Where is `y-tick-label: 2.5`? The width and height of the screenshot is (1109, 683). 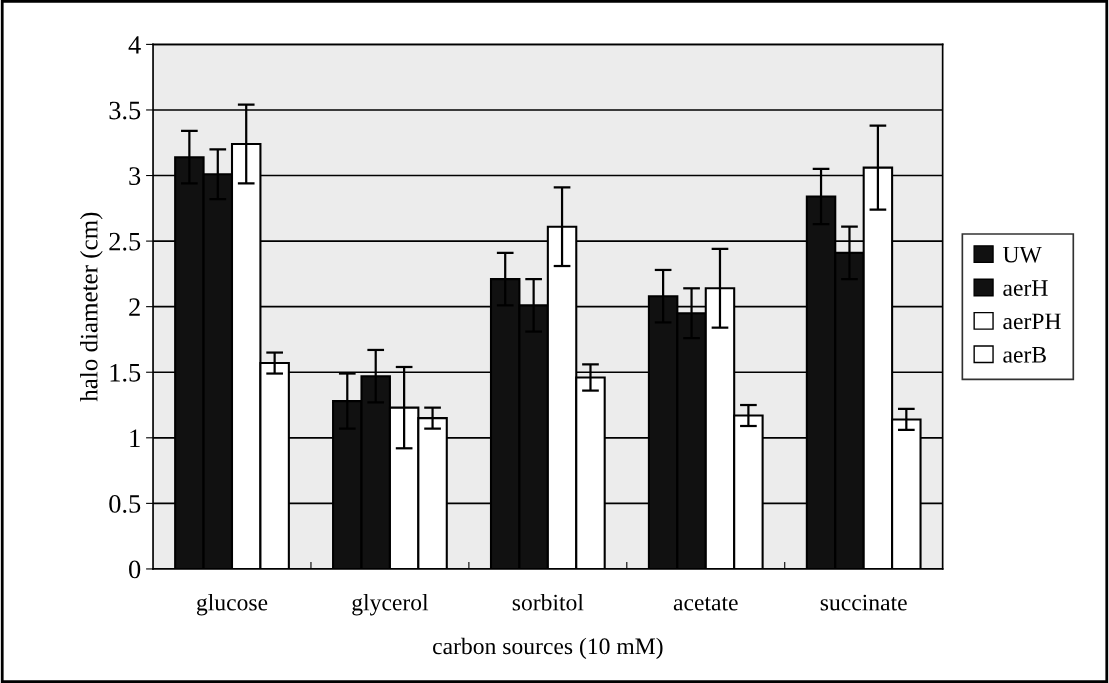 y-tick-label: 2.5 is located at coordinates (125, 241).